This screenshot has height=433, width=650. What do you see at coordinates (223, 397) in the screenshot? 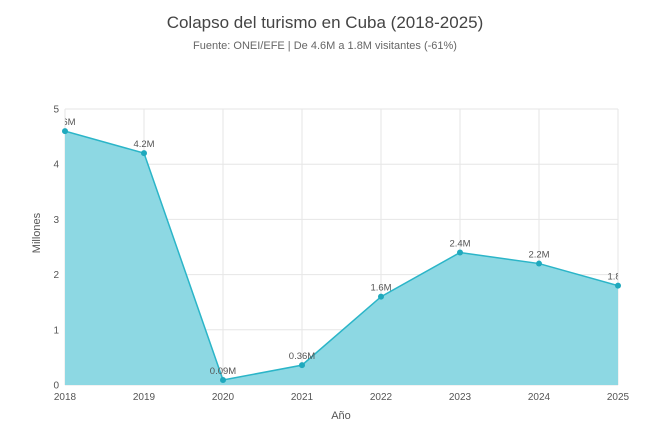
I see `x-tick-label: 2020` at bounding box center [223, 397].